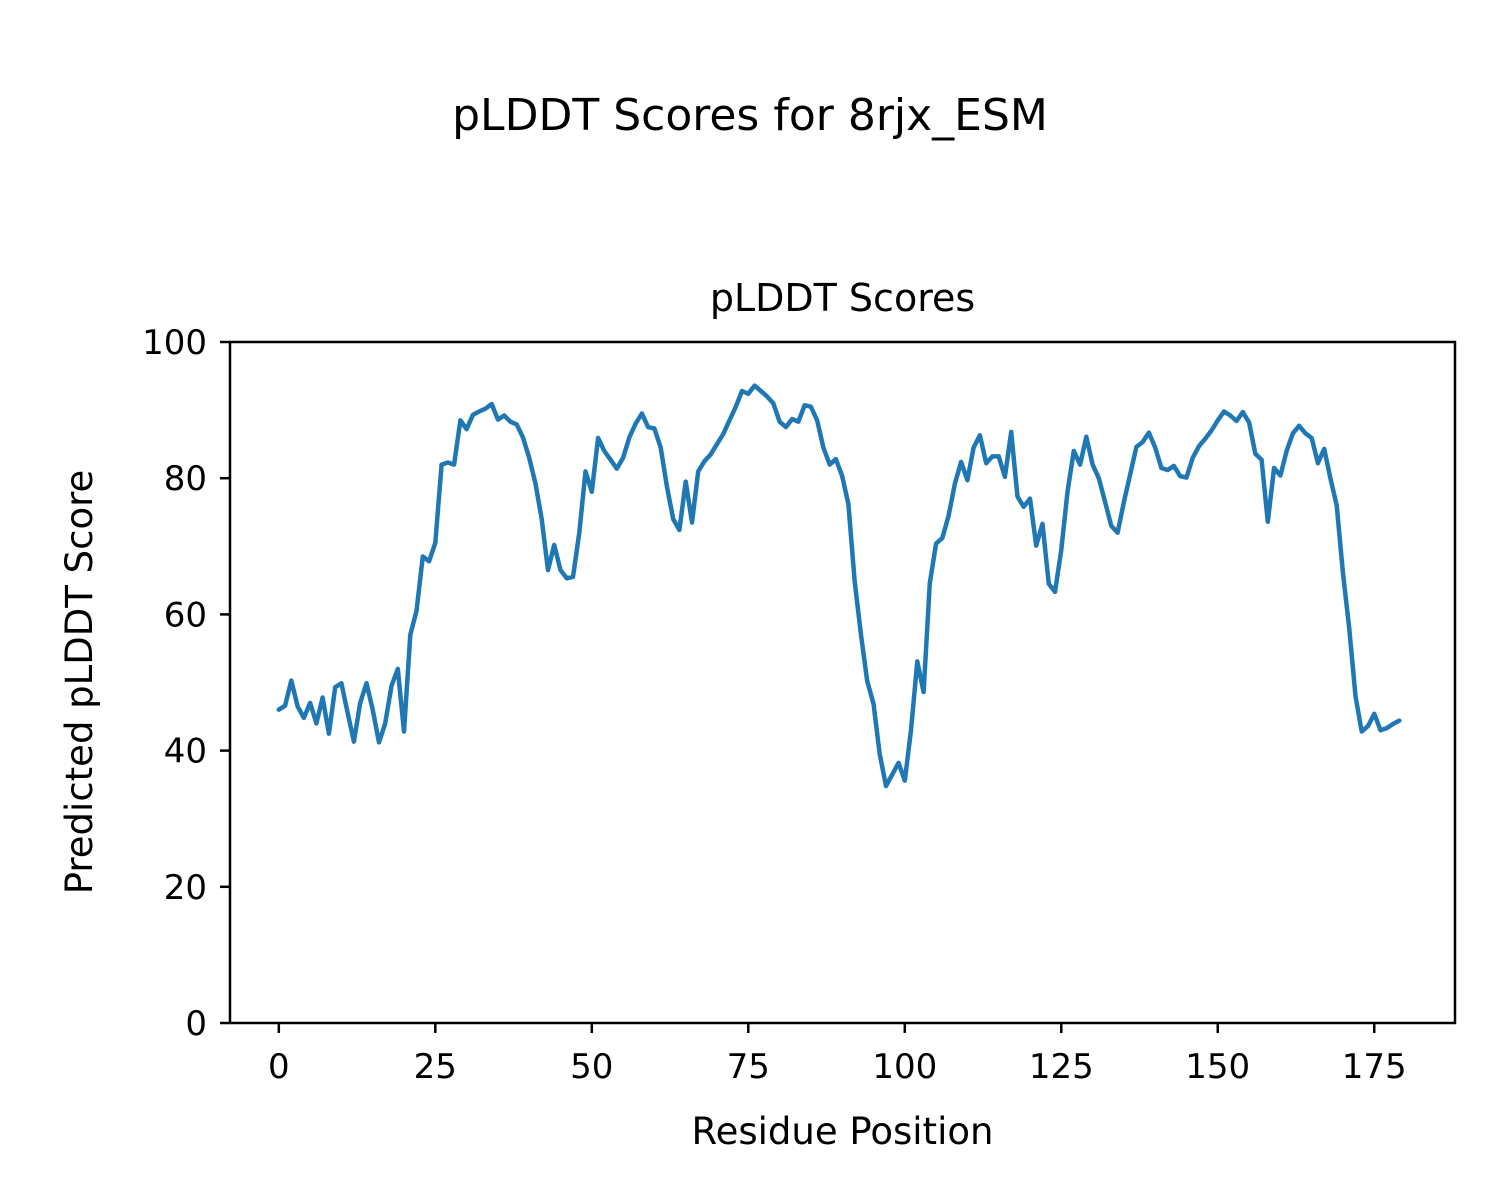  What do you see at coordinates (750, 115) in the screenshot?
I see `figure-suptitle: pLDDT Scores for 8rjx_ESM` at bounding box center [750, 115].